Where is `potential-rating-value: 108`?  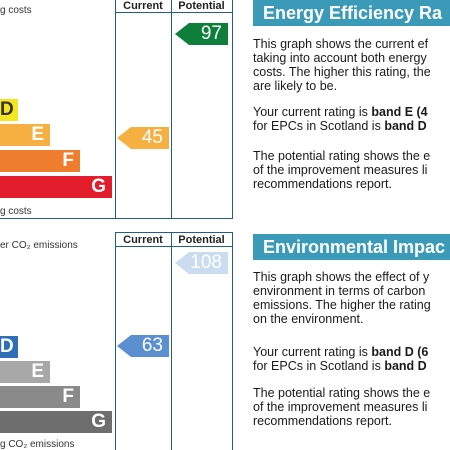
potential-rating-value: 108 is located at coordinates (206, 262).